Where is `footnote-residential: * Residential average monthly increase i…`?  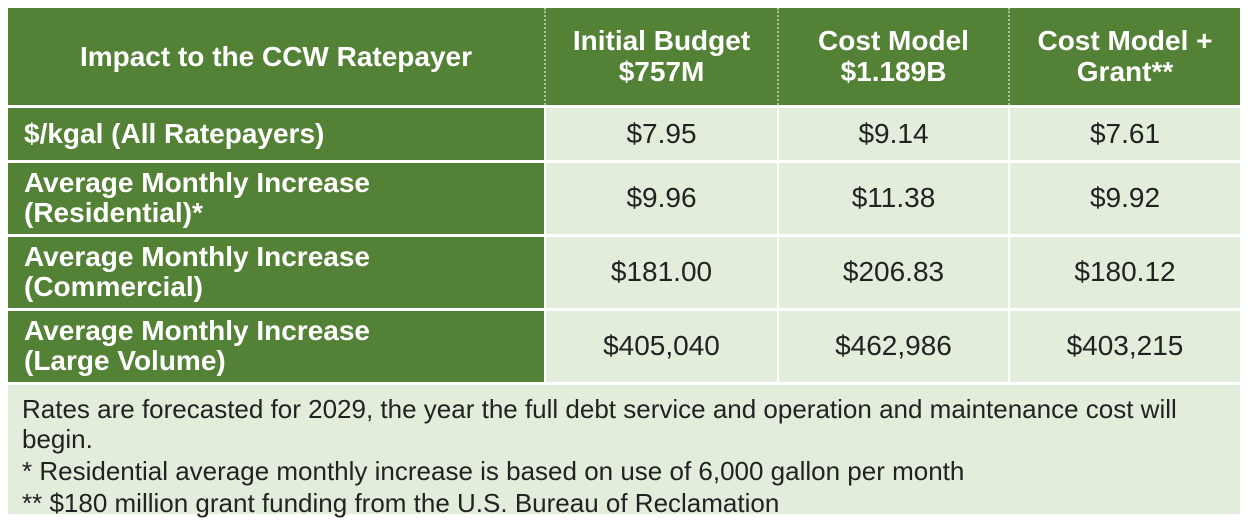 footnote-residential: * Residential average monthly increase i… is located at coordinates (493, 471).